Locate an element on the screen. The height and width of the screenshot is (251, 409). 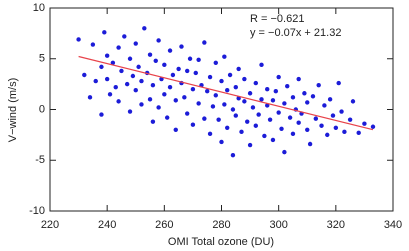
y-tick-label: 10 is located at coordinates (39, 8).